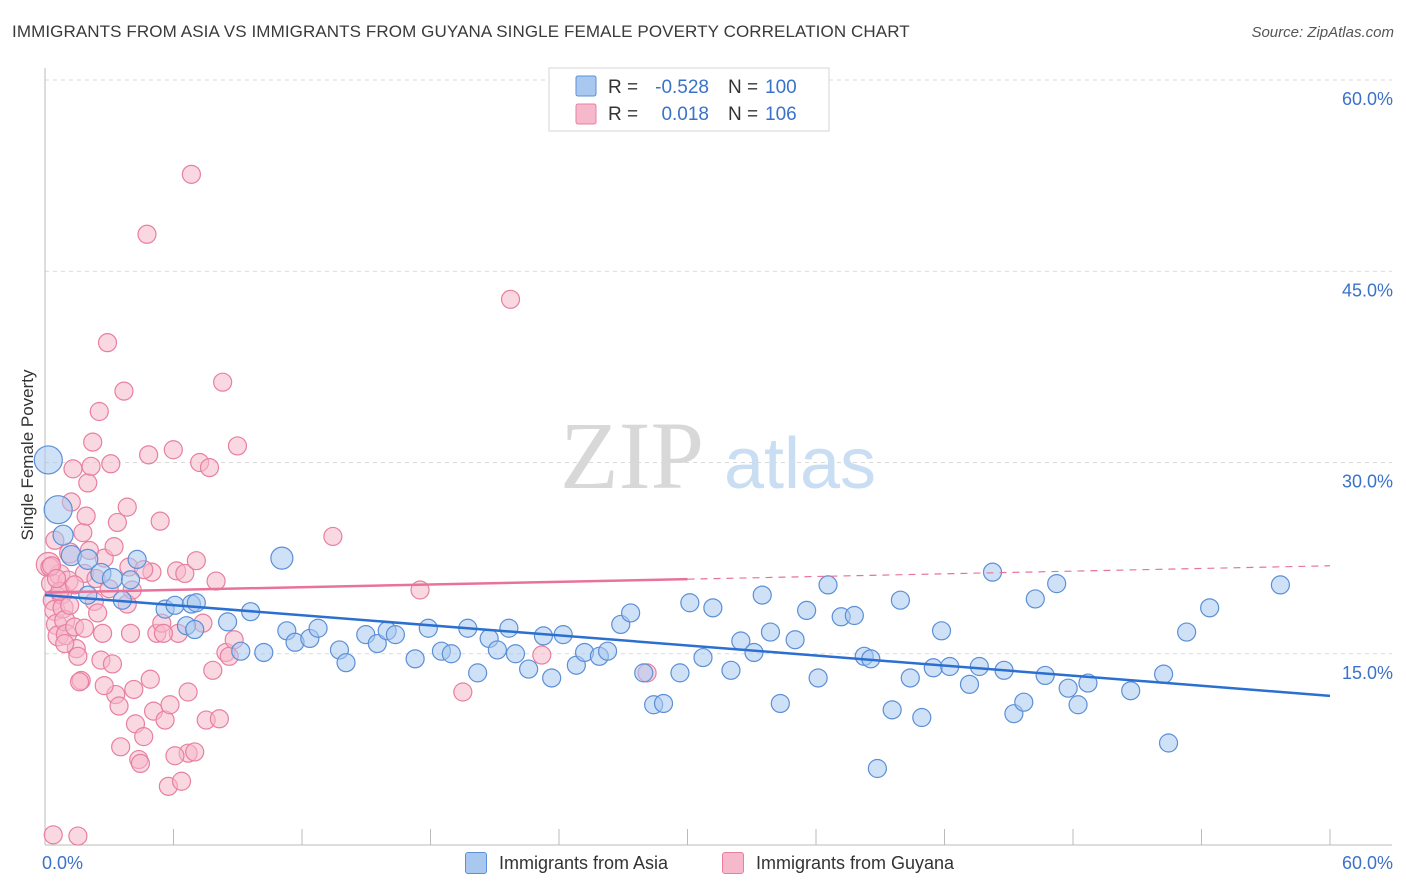  What do you see at coordinates (27, 455) in the screenshot?
I see `y-axis-label: Single Female Poverty` at bounding box center [27, 455].